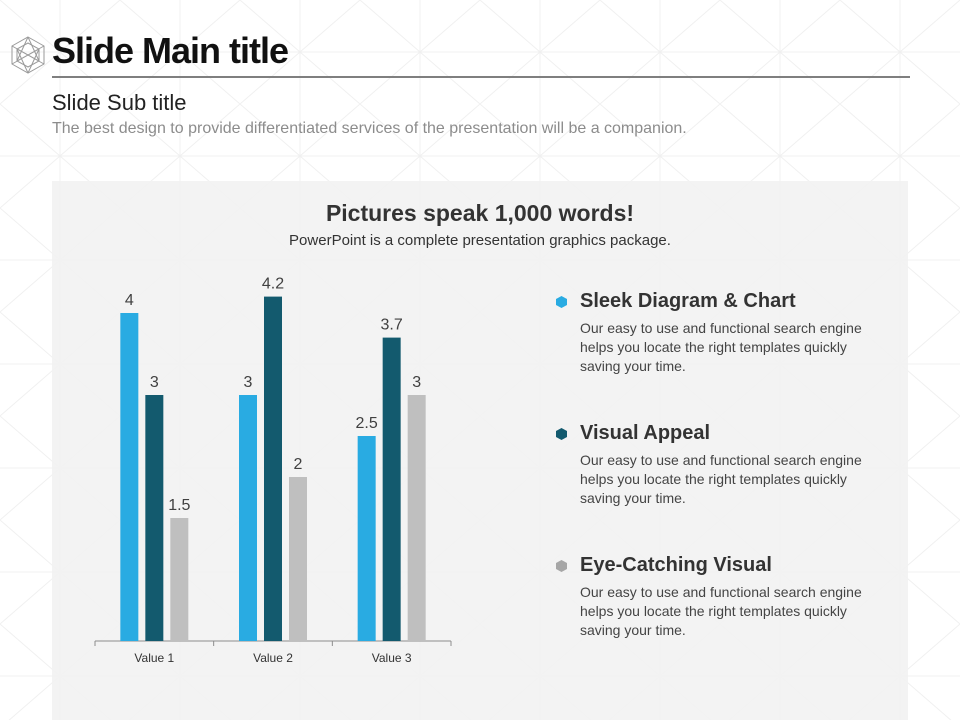 This screenshot has height=720, width=960. What do you see at coordinates (392, 658) in the screenshot?
I see `x-tick-label: Value 3` at bounding box center [392, 658].